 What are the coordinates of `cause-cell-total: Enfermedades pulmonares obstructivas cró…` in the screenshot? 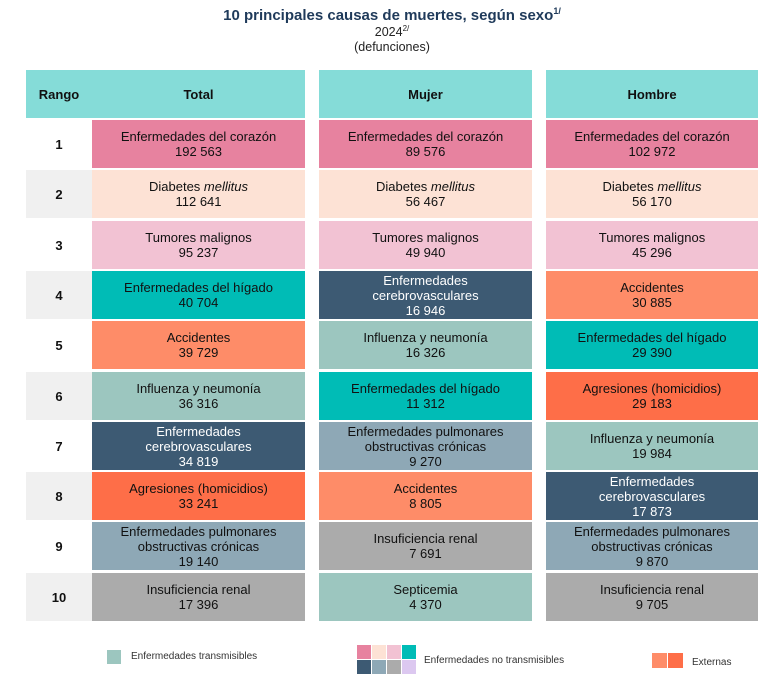 It's located at (198, 546).